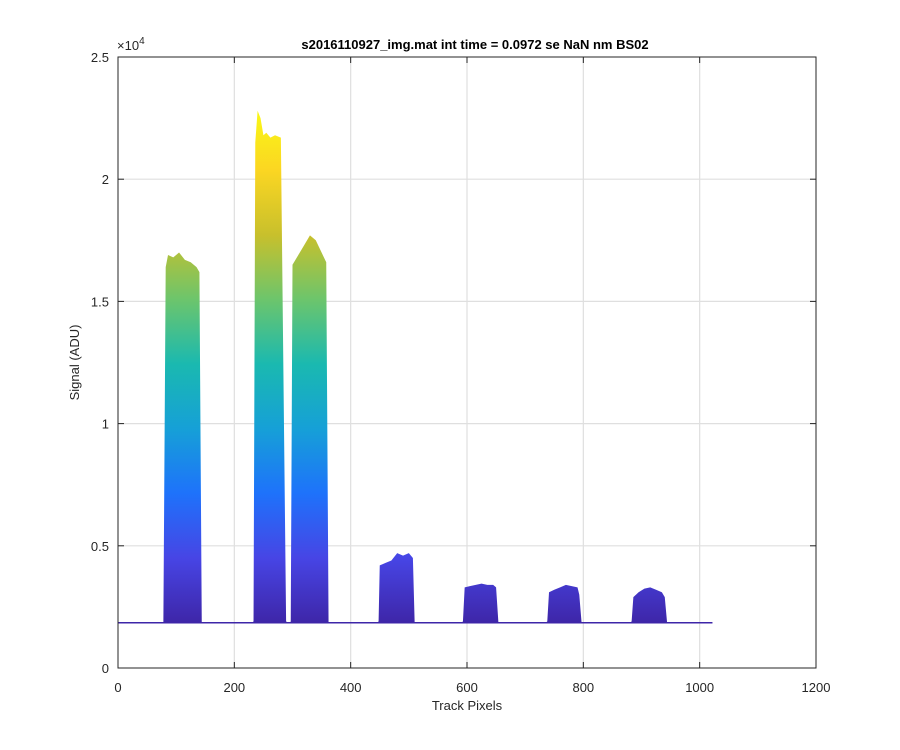  Describe the element at coordinates (128, 45) in the screenshot. I see `y-axis-exponent-base: ×10` at that location.